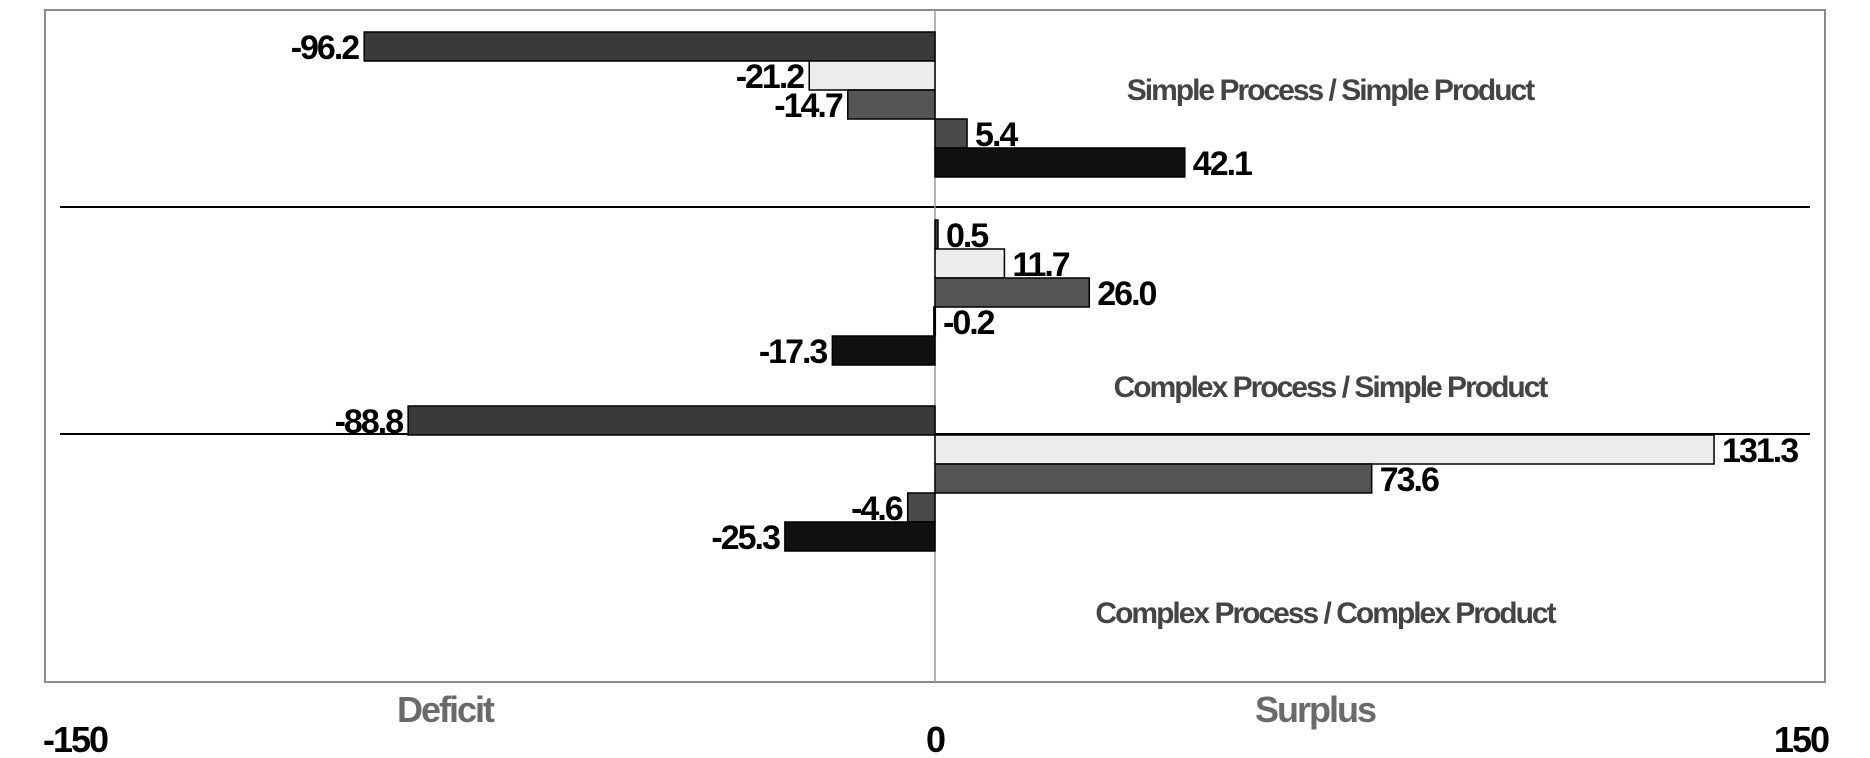 The height and width of the screenshot is (758, 1870). Describe the element at coordinates (1040, 265) in the screenshot. I see `bar-value-label: 11.7` at that location.